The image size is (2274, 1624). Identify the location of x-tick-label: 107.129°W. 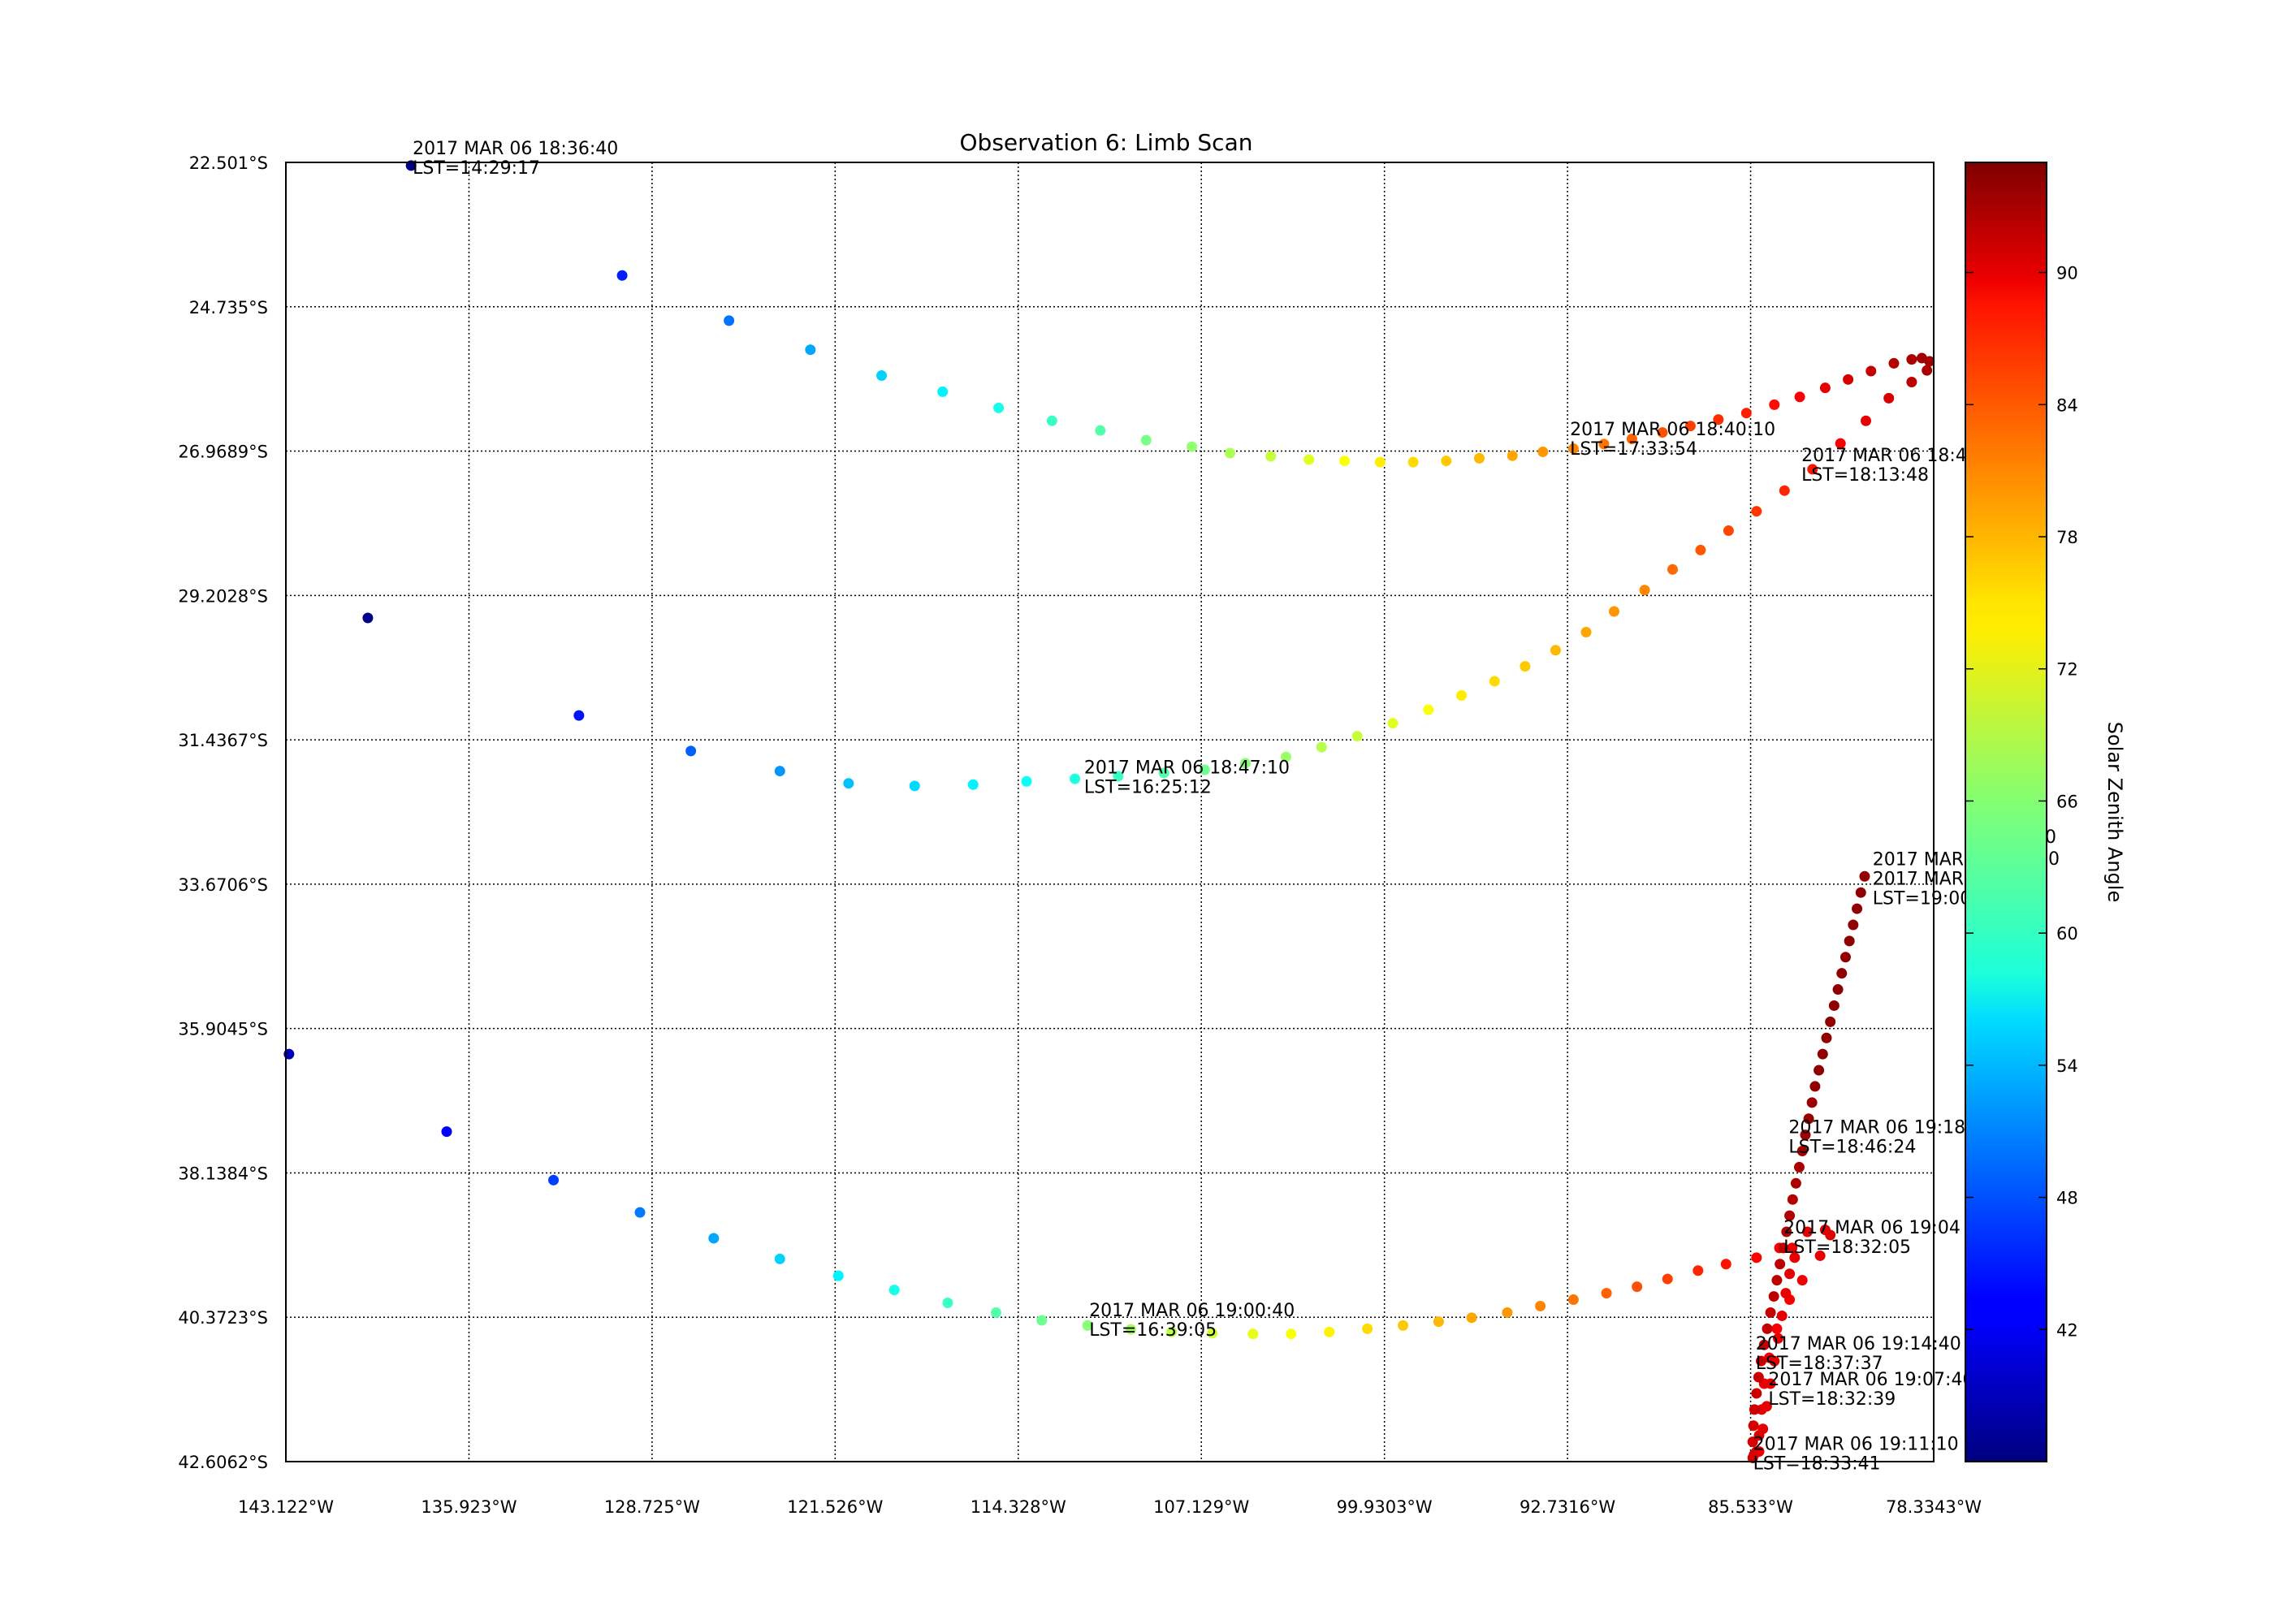
(1201, 1507).